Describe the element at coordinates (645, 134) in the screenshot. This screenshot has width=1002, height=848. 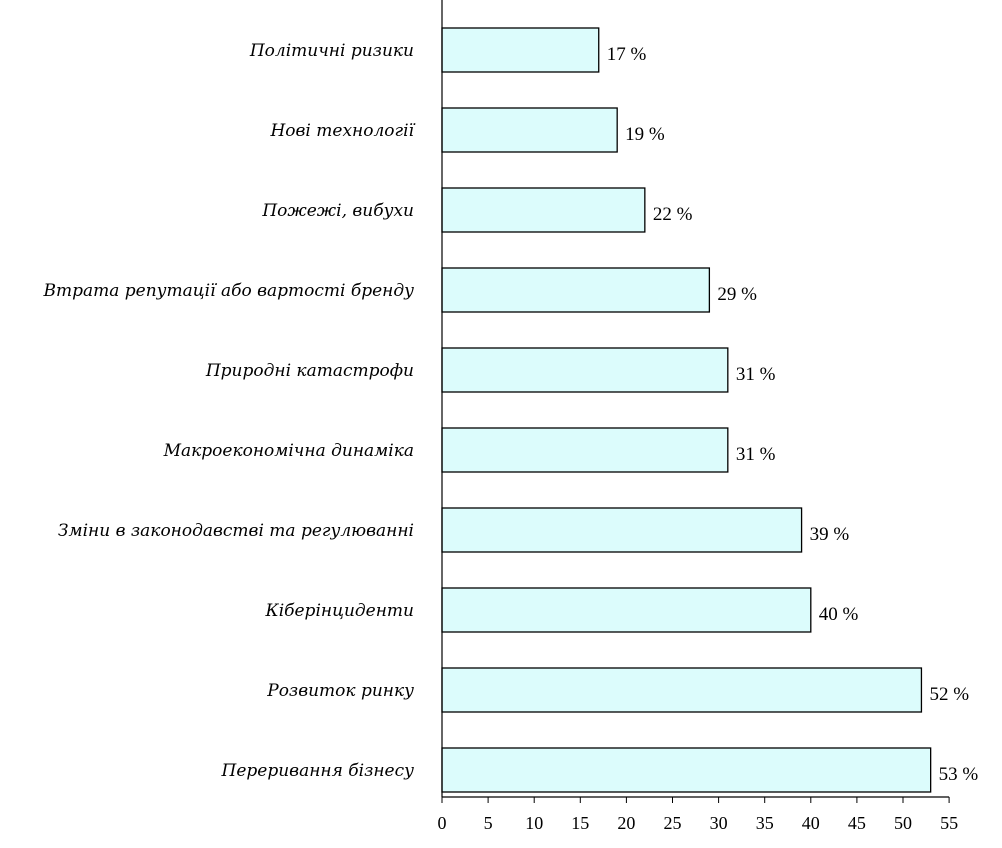
I see `data-label: 19 %` at that location.